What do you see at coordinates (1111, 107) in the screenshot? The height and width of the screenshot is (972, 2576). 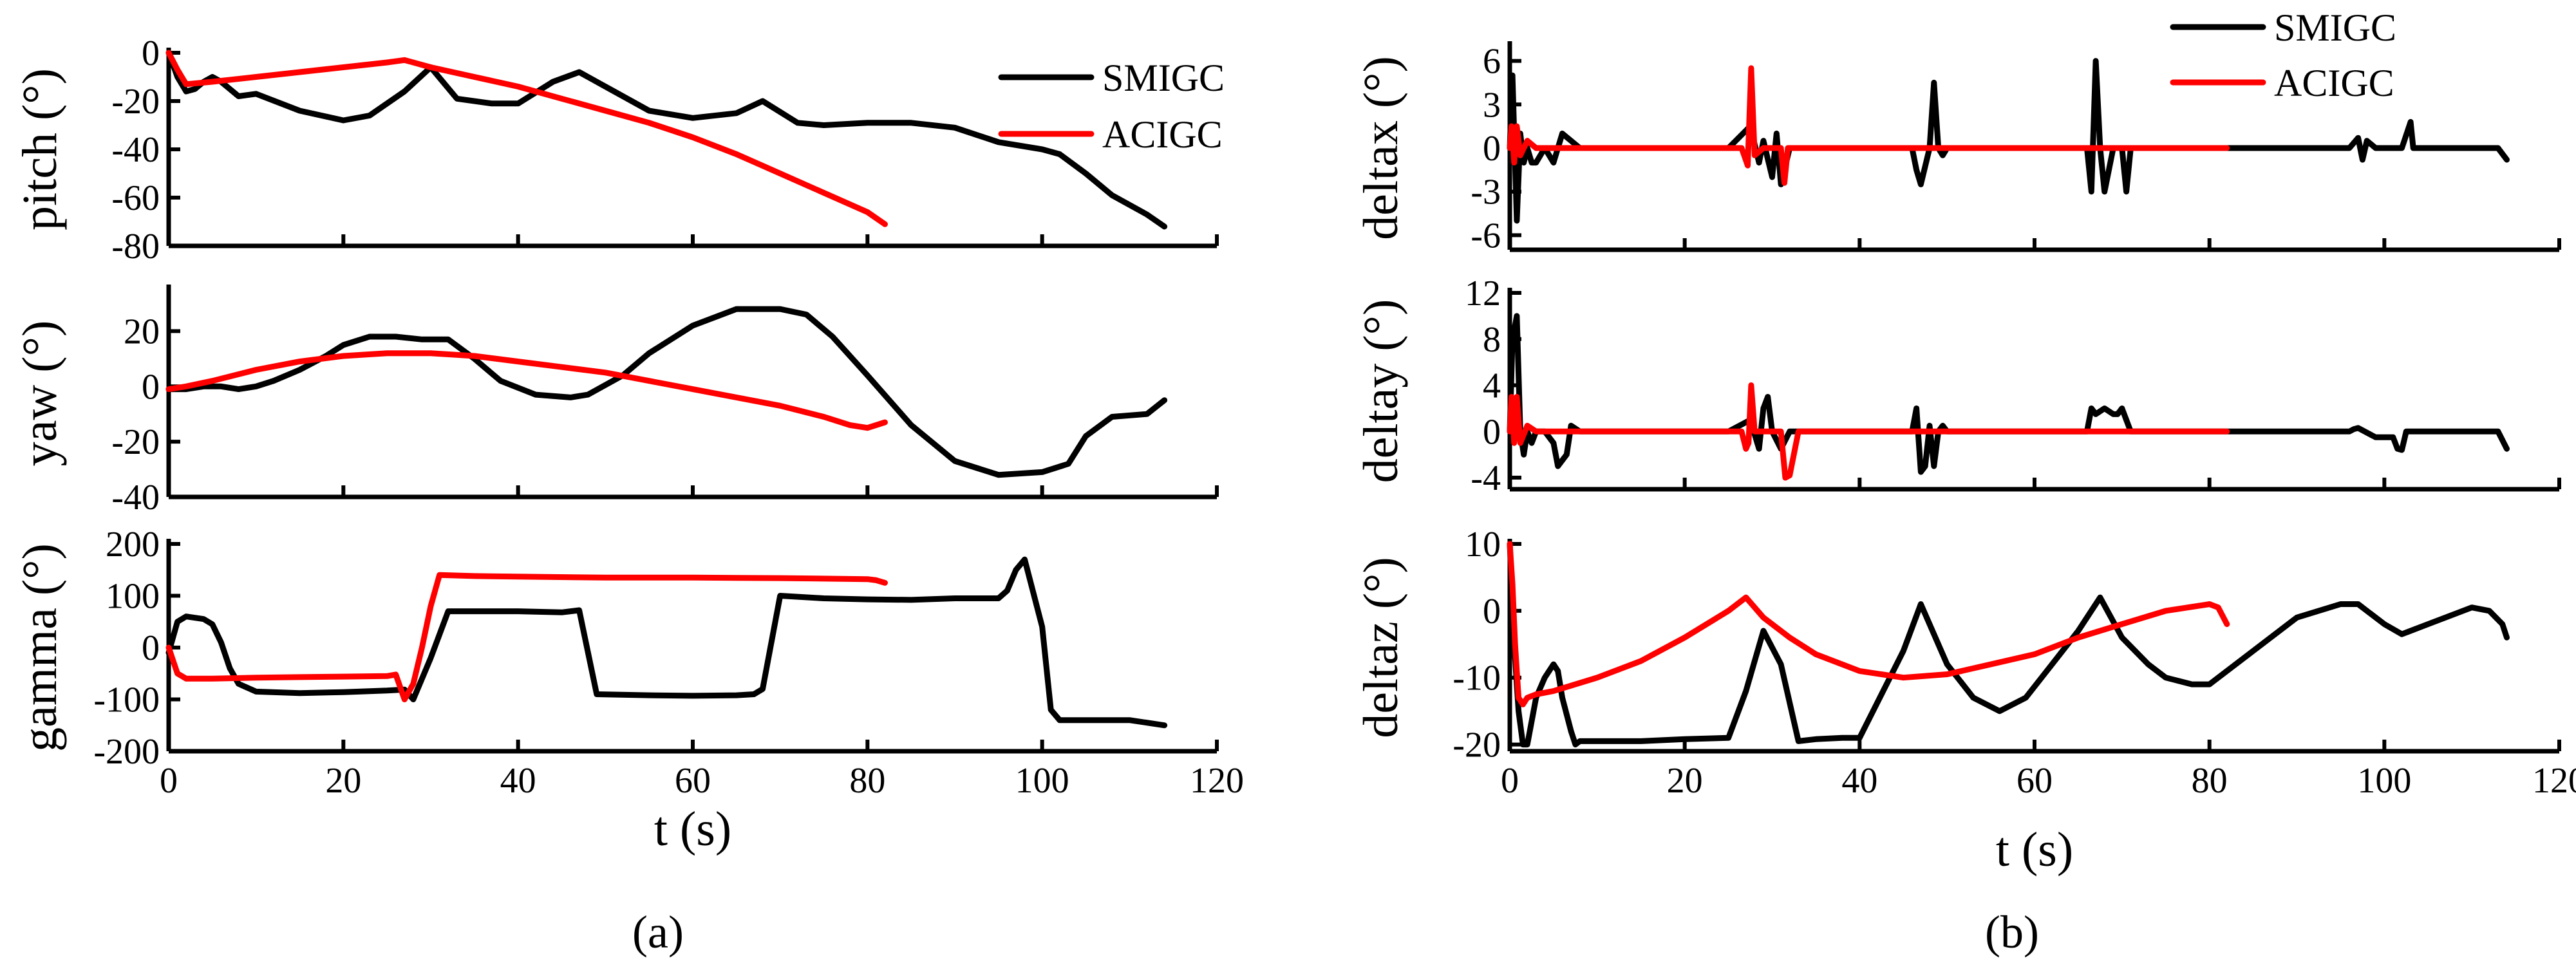 I see `legend-a: SMIGC ACIGC` at bounding box center [1111, 107].